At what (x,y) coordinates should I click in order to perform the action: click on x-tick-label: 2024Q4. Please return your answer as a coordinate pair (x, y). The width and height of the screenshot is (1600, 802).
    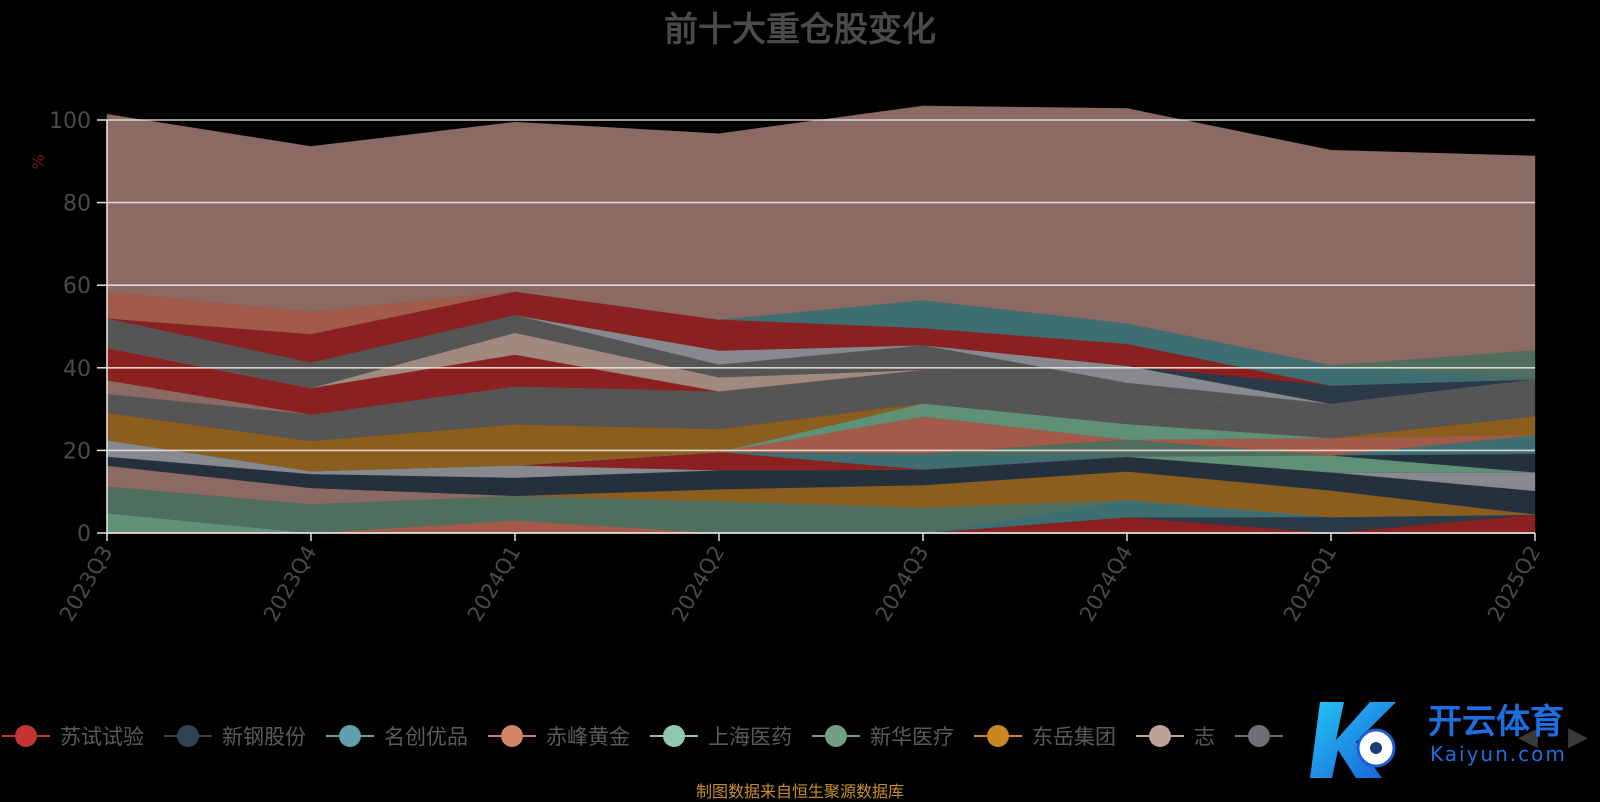
    Looking at the image, I should click on (1106, 584).